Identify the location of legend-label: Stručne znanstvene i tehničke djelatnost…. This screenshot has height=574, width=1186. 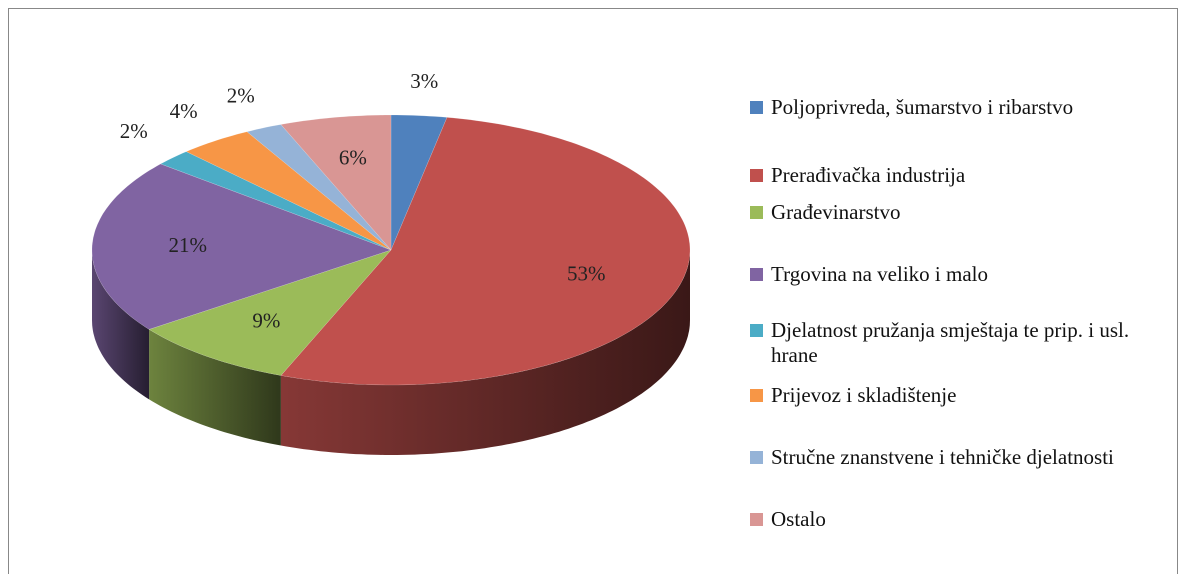
(942, 457).